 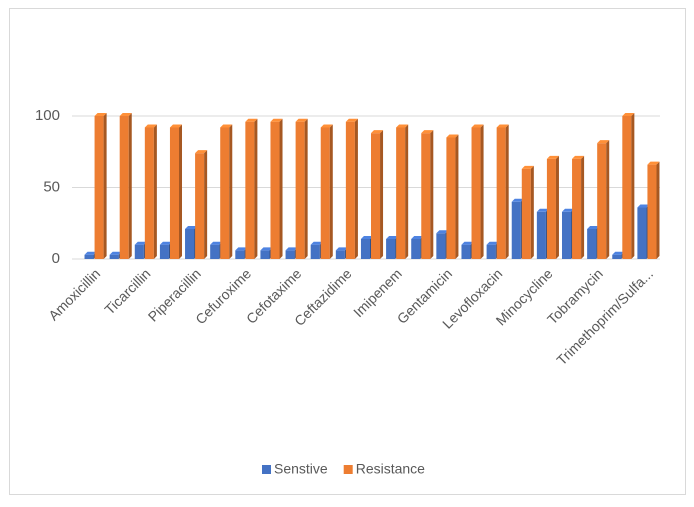 I want to click on legend-label: Resistance, so click(x=390, y=469).